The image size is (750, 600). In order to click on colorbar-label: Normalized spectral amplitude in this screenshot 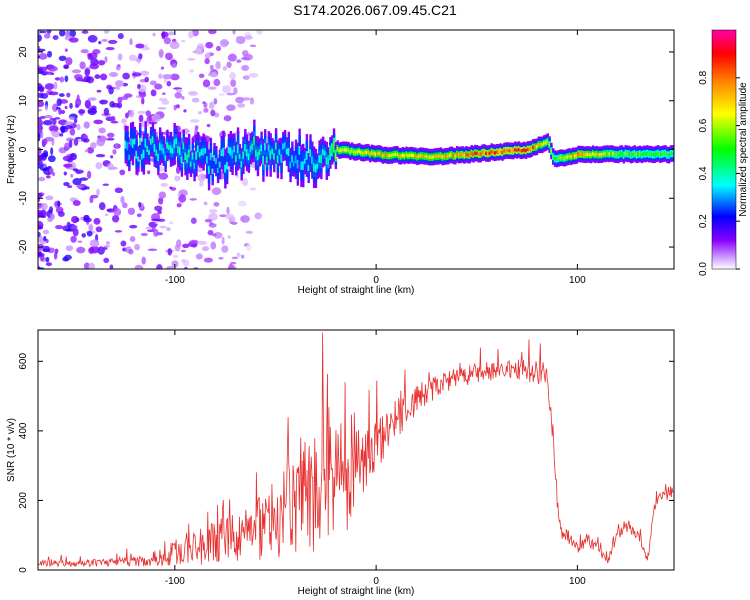, I will do `click(743, 149)`.